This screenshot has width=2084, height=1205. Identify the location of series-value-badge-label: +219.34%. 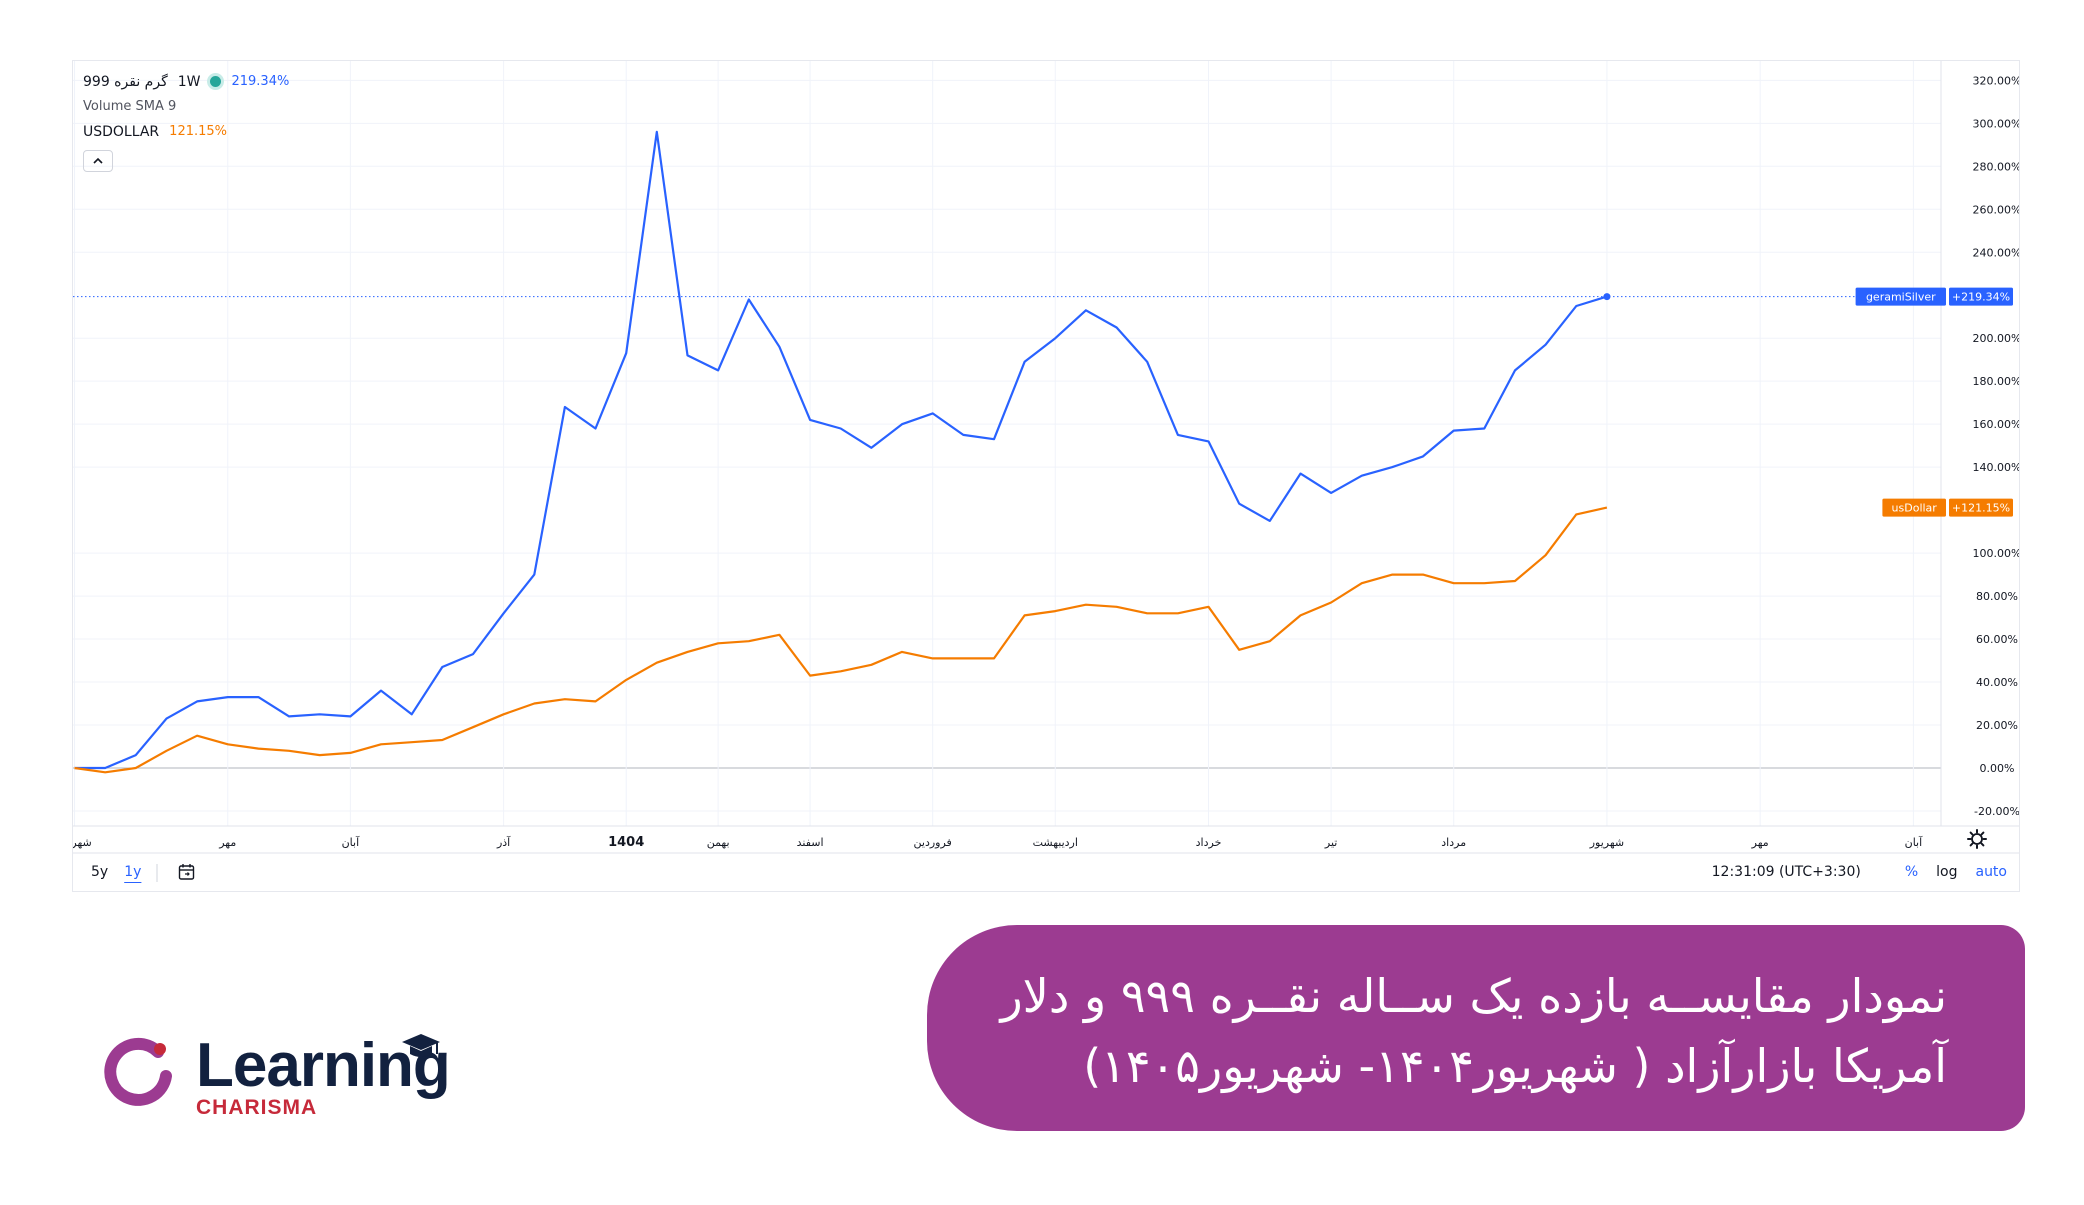
(1981, 297).